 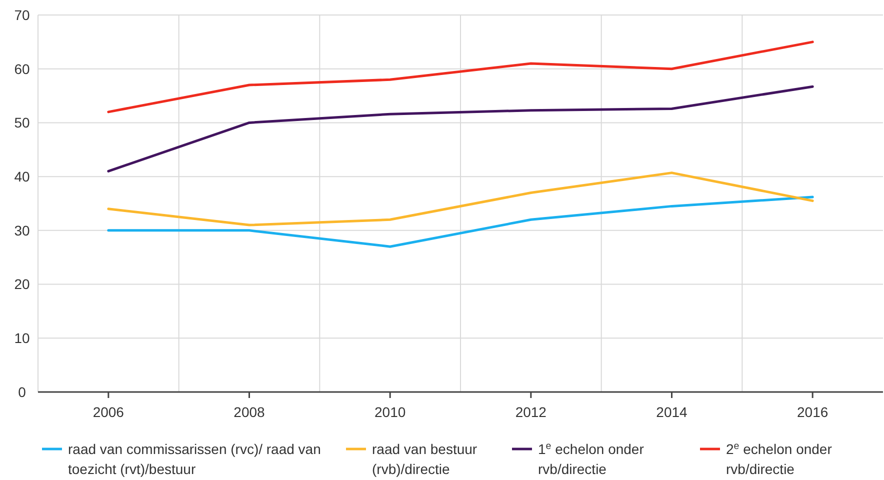 I want to click on legend-label: raad van commissarissen (rvc)/ raad van toezicht (rvt)/bestuur, so click(x=194, y=459).